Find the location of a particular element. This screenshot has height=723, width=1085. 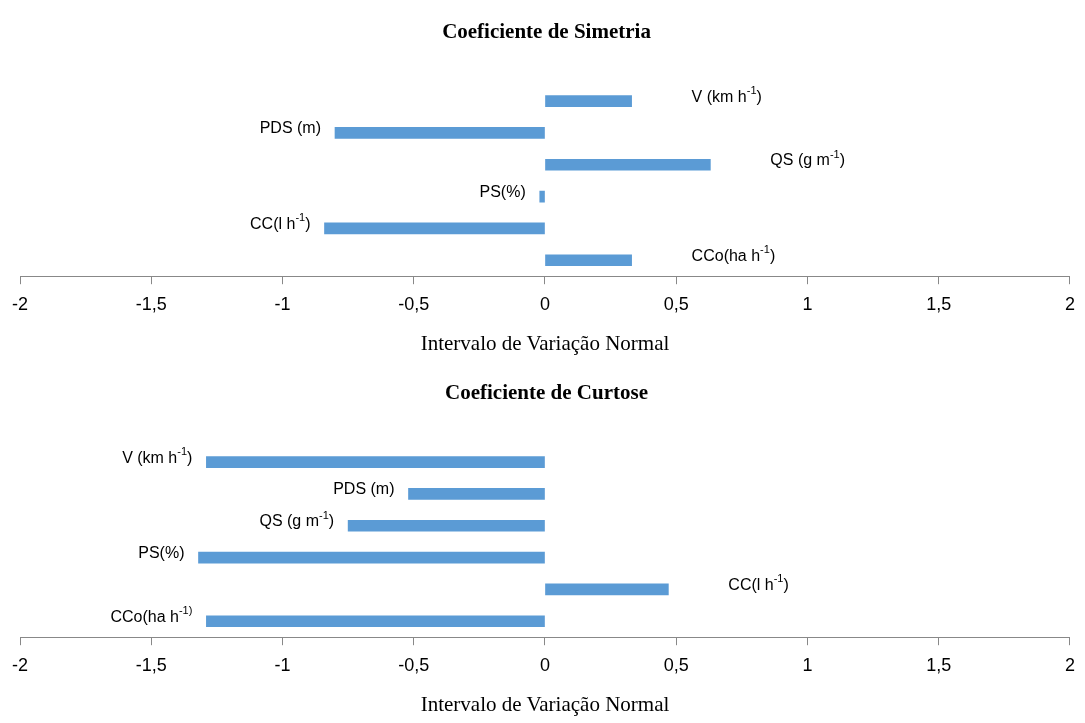

chart-title: Coeficiente de Simetria is located at coordinates (547, 31).